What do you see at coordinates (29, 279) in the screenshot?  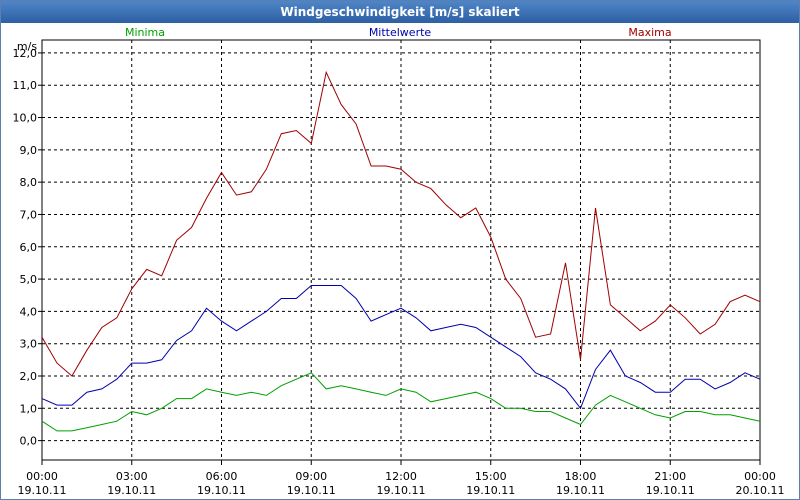 I see `y-tick-label: 5,0` at bounding box center [29, 279].